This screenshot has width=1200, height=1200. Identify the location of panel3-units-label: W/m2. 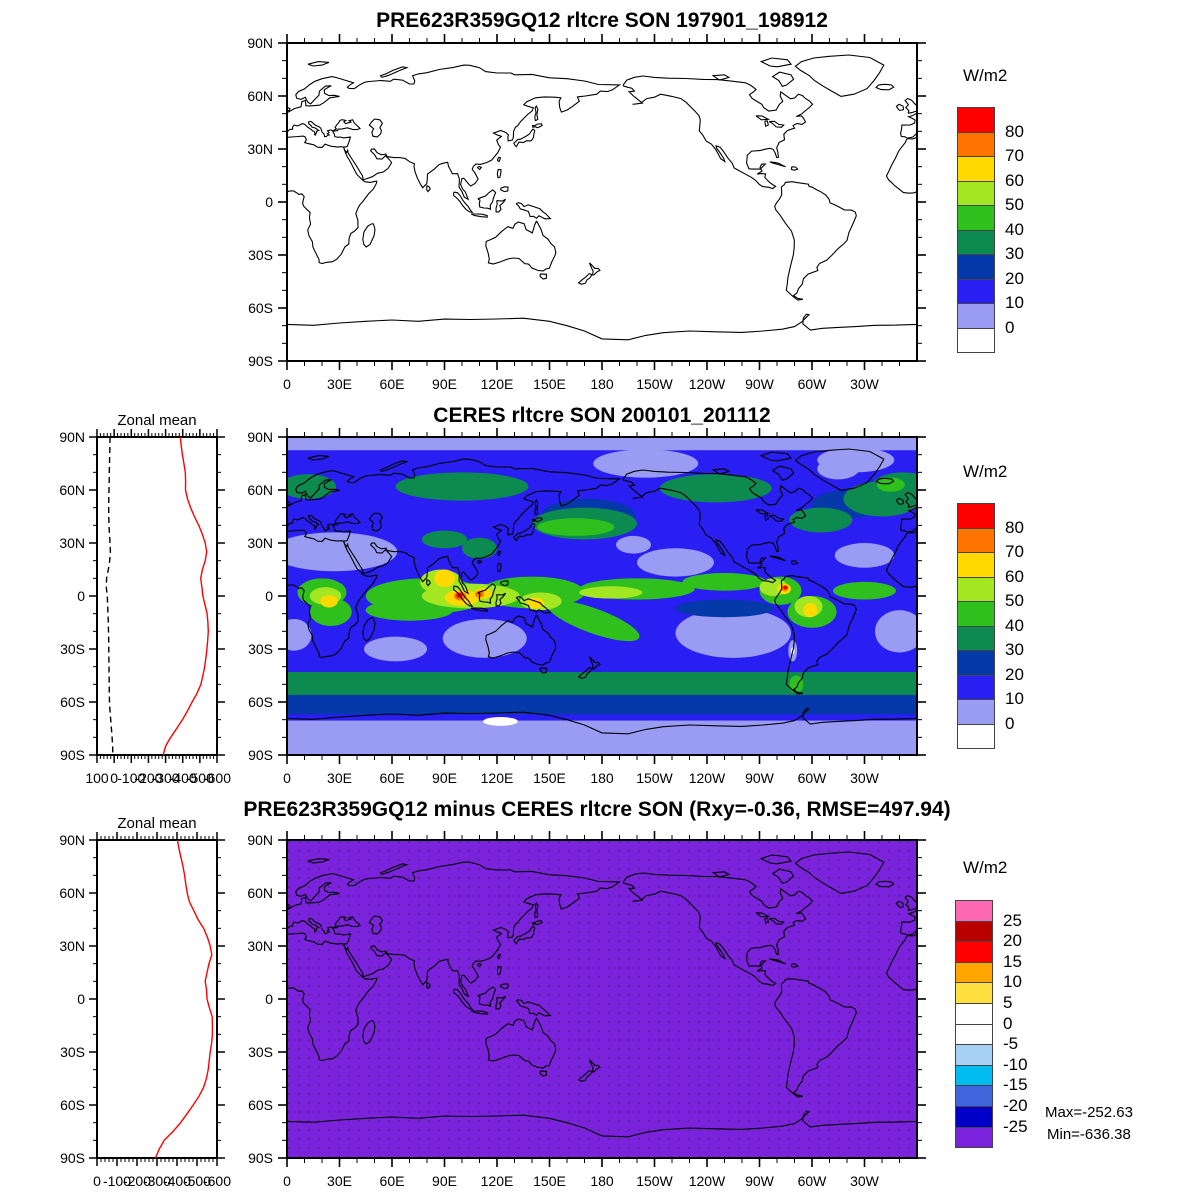
(985, 867).